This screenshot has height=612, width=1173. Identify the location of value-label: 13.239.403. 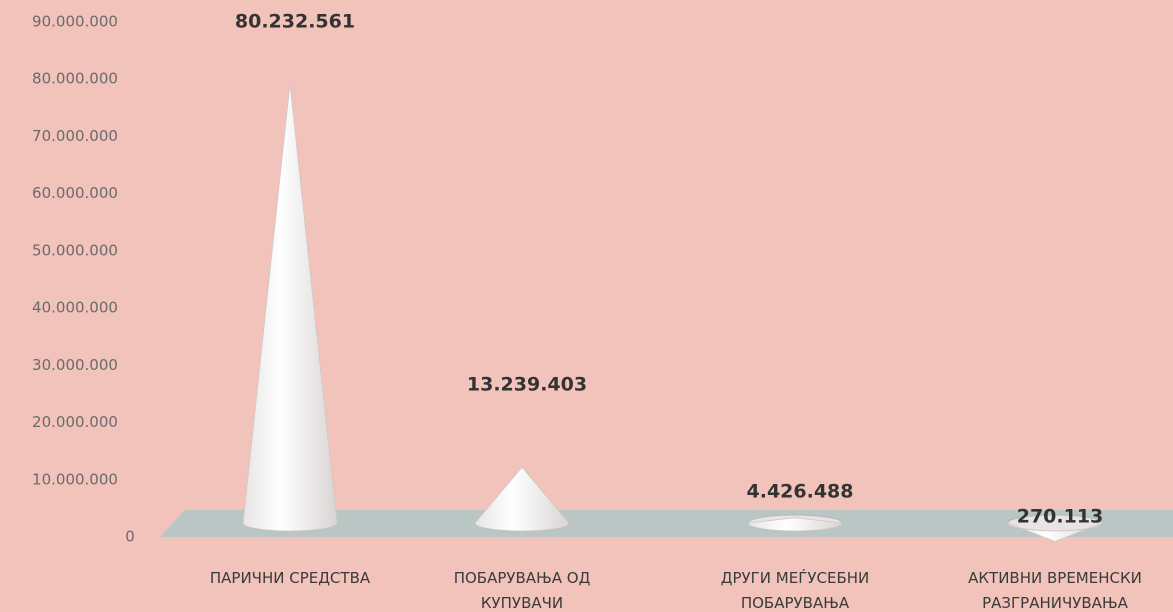
(527, 385).